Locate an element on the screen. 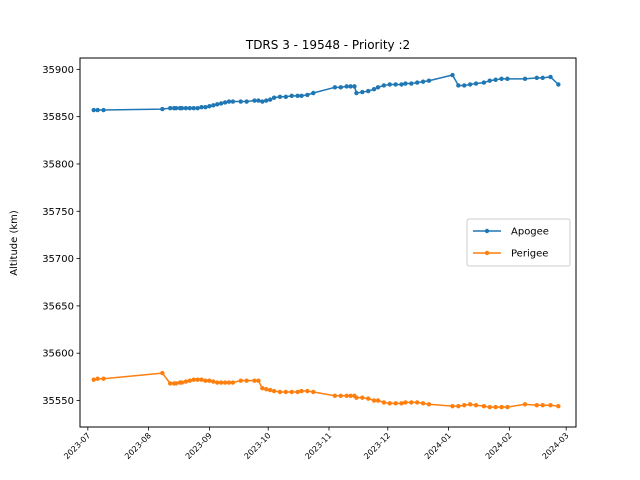  y-tick-label: 35550 is located at coordinates (58, 401).